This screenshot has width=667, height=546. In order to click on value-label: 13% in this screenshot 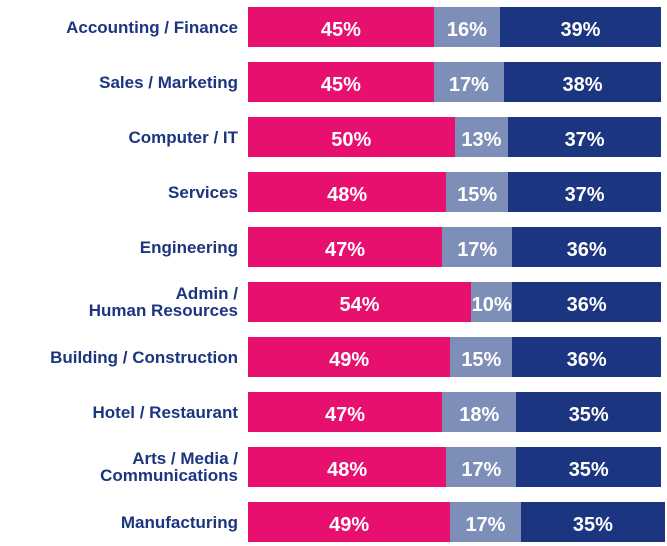, I will do `click(481, 139)`.